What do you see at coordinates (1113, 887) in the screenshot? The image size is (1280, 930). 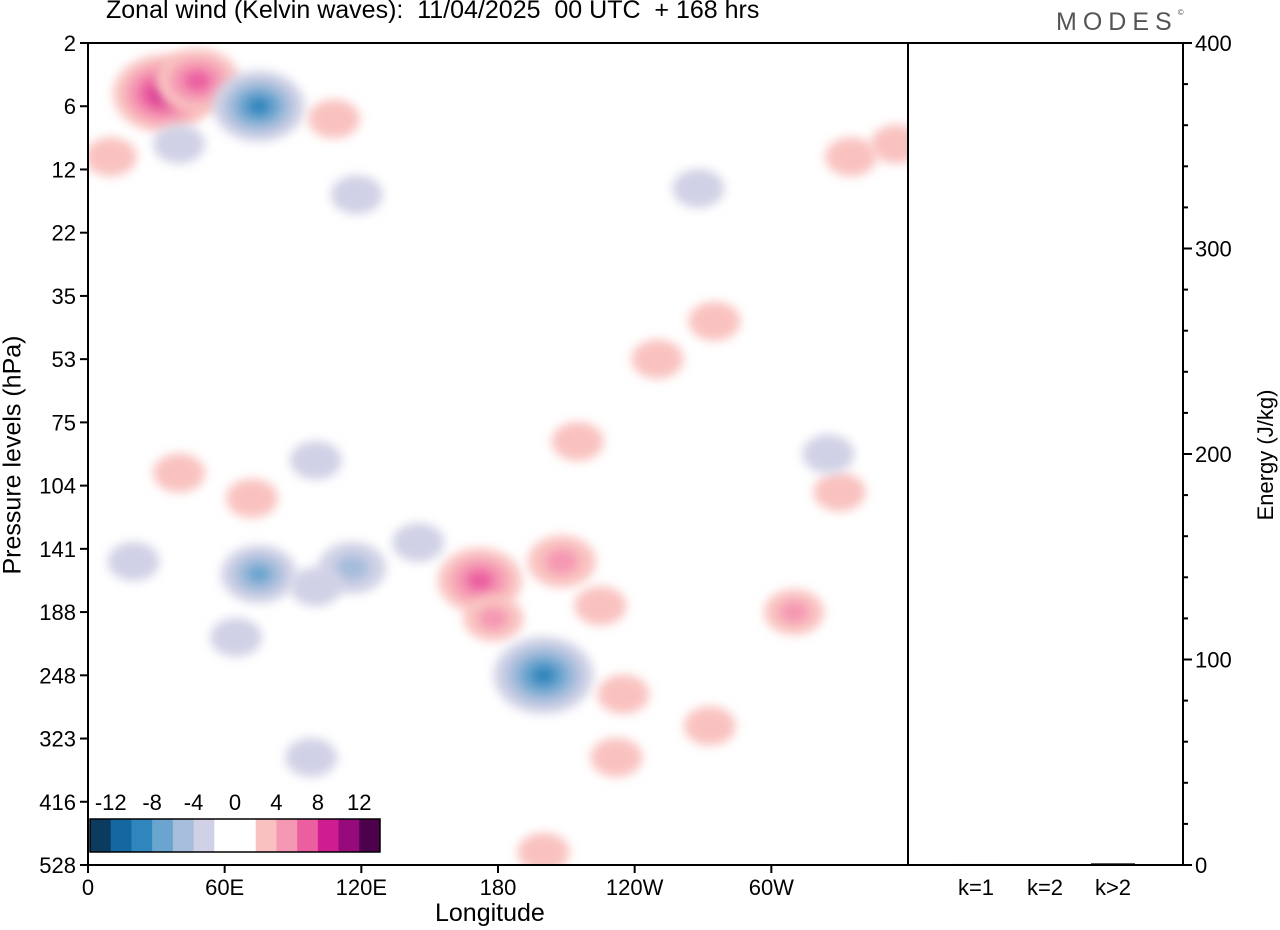 I see `energy-category-label: k>2` at bounding box center [1113, 887].